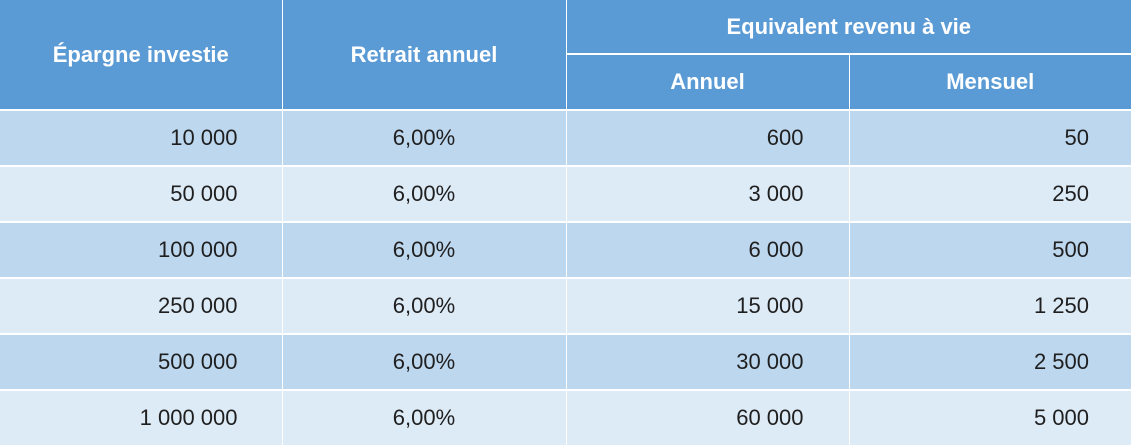 This screenshot has width=1131, height=447. I want to click on header-monthly: Mensuel, so click(990, 82).